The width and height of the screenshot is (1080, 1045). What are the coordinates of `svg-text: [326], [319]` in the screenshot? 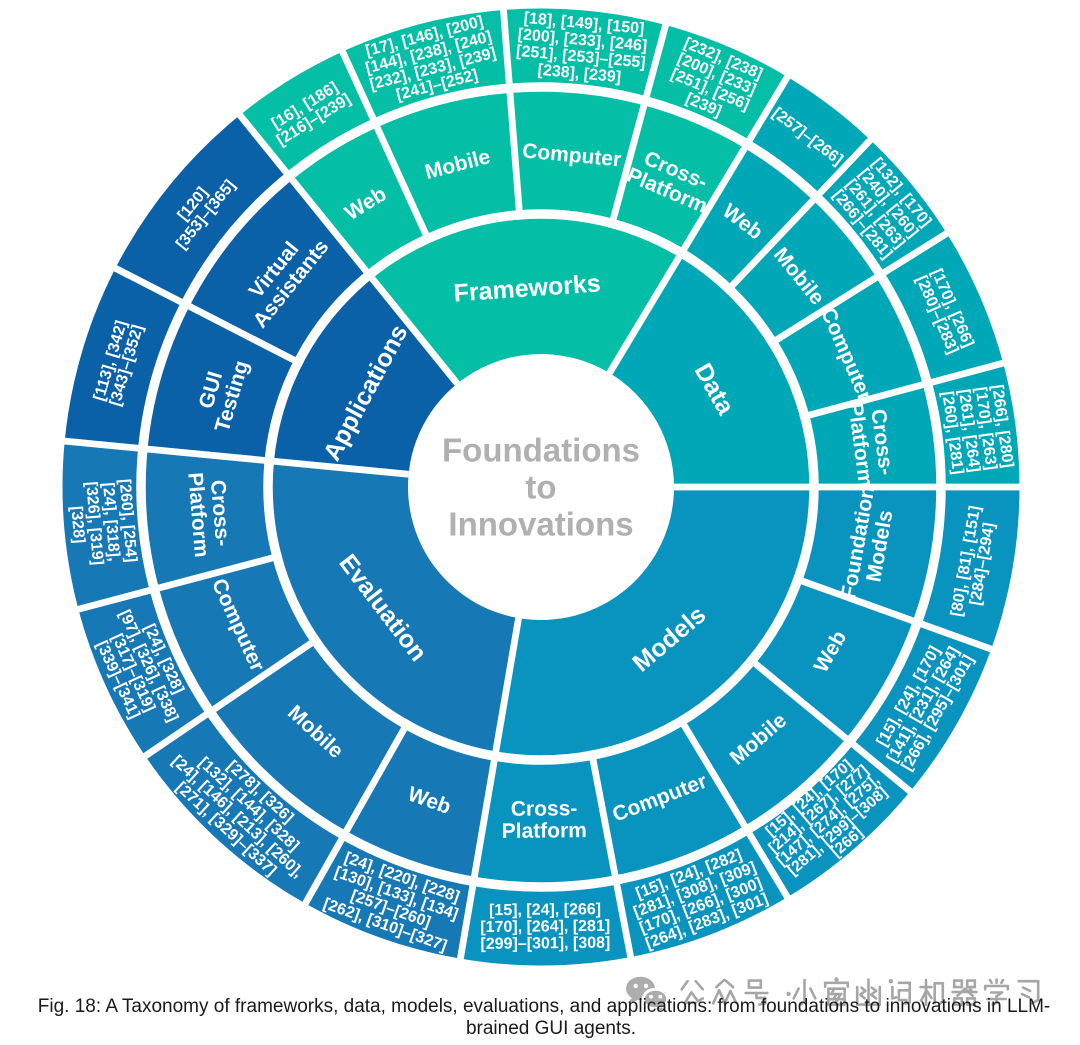 It's located at (94, 523).